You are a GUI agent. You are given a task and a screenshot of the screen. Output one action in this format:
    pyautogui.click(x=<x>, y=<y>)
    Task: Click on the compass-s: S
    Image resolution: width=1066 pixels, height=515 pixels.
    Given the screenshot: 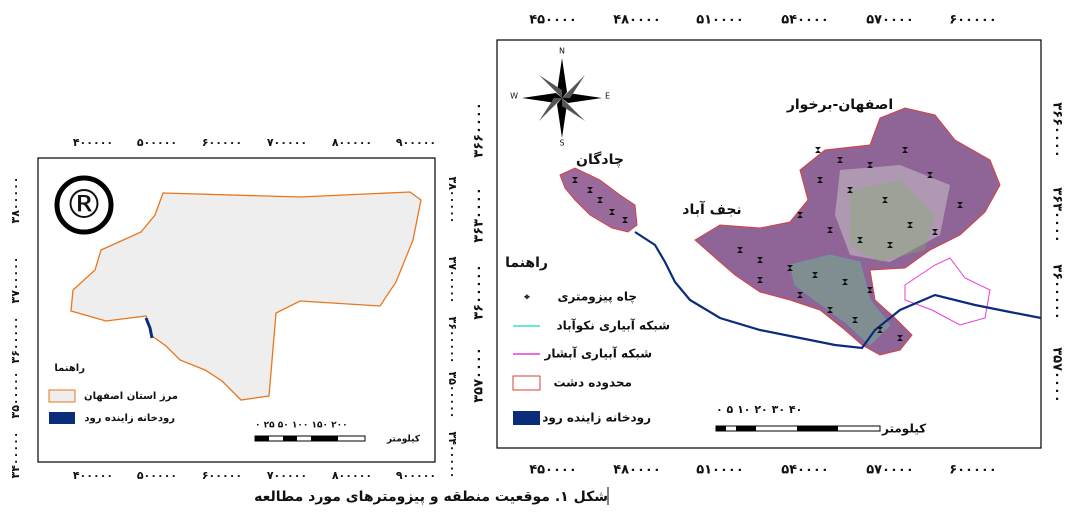 What is the action you would take?
    pyautogui.click(x=561, y=143)
    